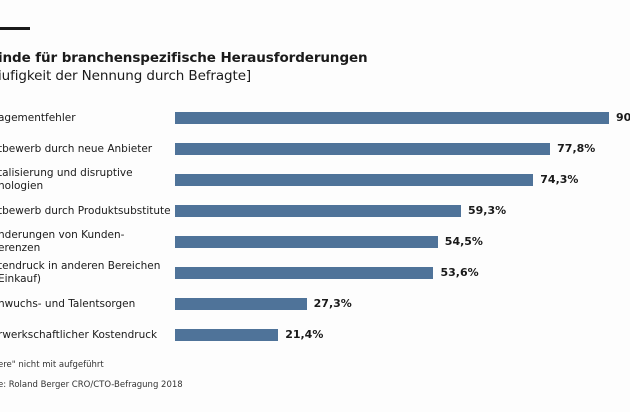  Describe the element at coordinates (126, 76) in the screenshot. I see `chart-subtitle: iufigkeit der Nennung durch Befragte]` at that location.